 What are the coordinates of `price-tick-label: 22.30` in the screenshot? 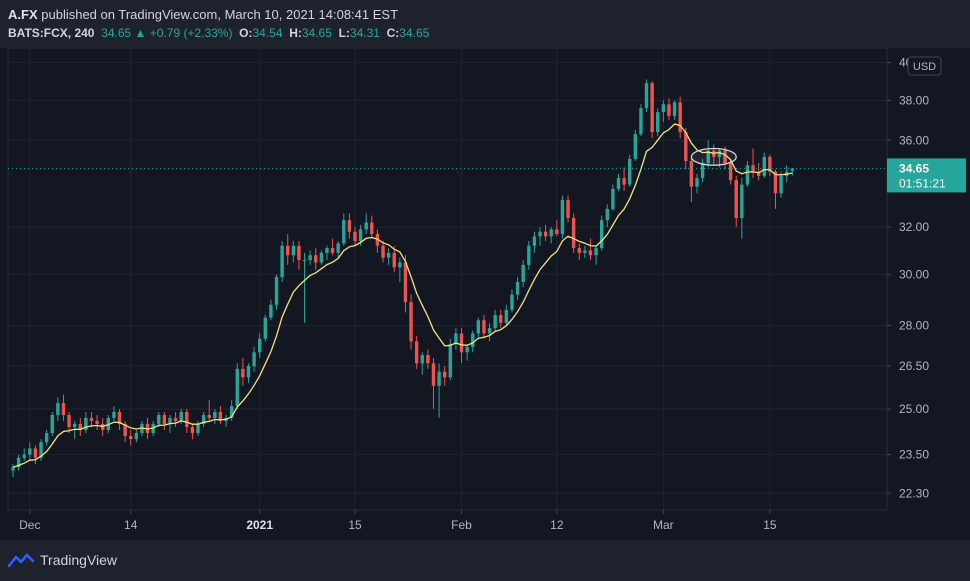 It's located at (914, 493).